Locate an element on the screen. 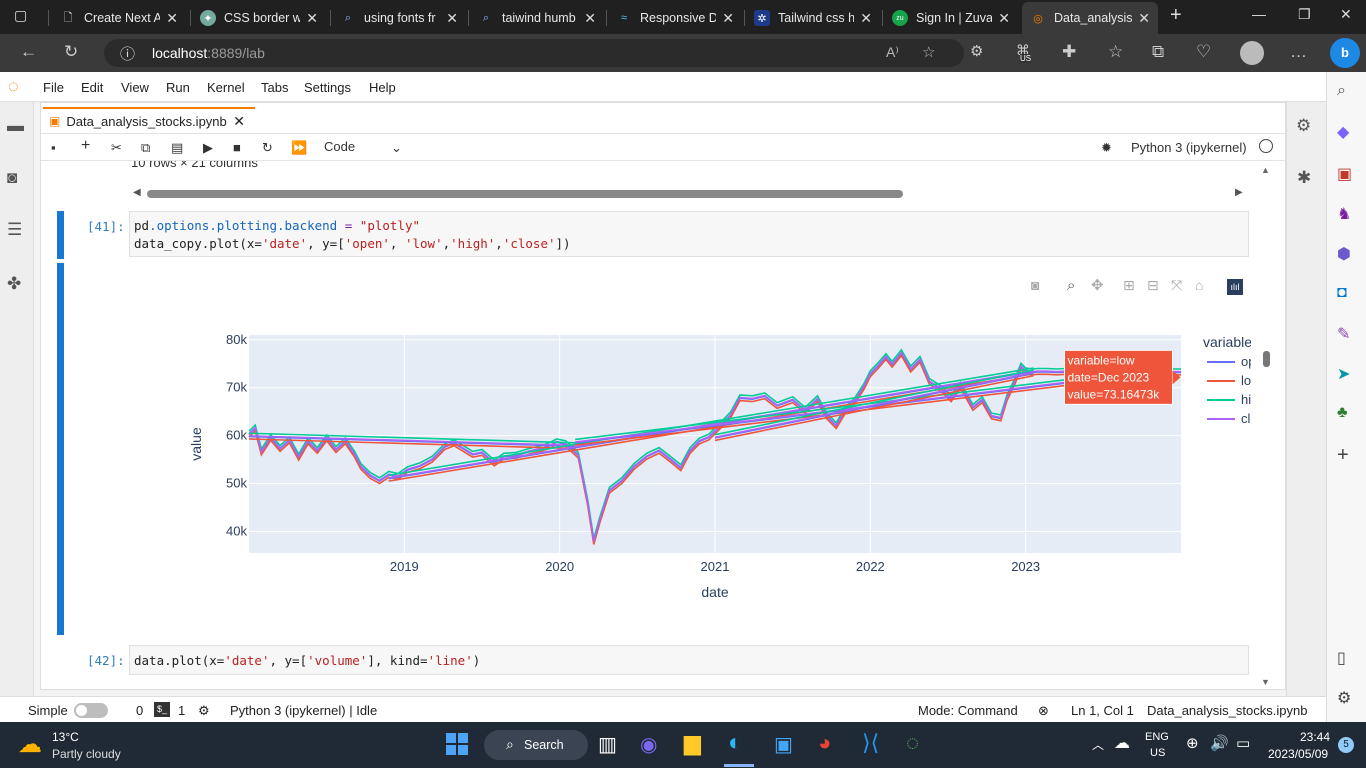  collections-icon: ⧉ is located at coordinates (1158, 51).